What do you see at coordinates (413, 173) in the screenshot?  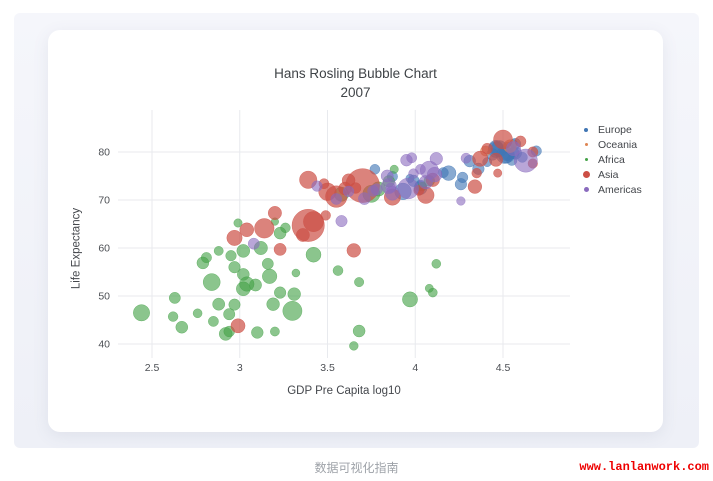 I see `bubble-panama` at bounding box center [413, 173].